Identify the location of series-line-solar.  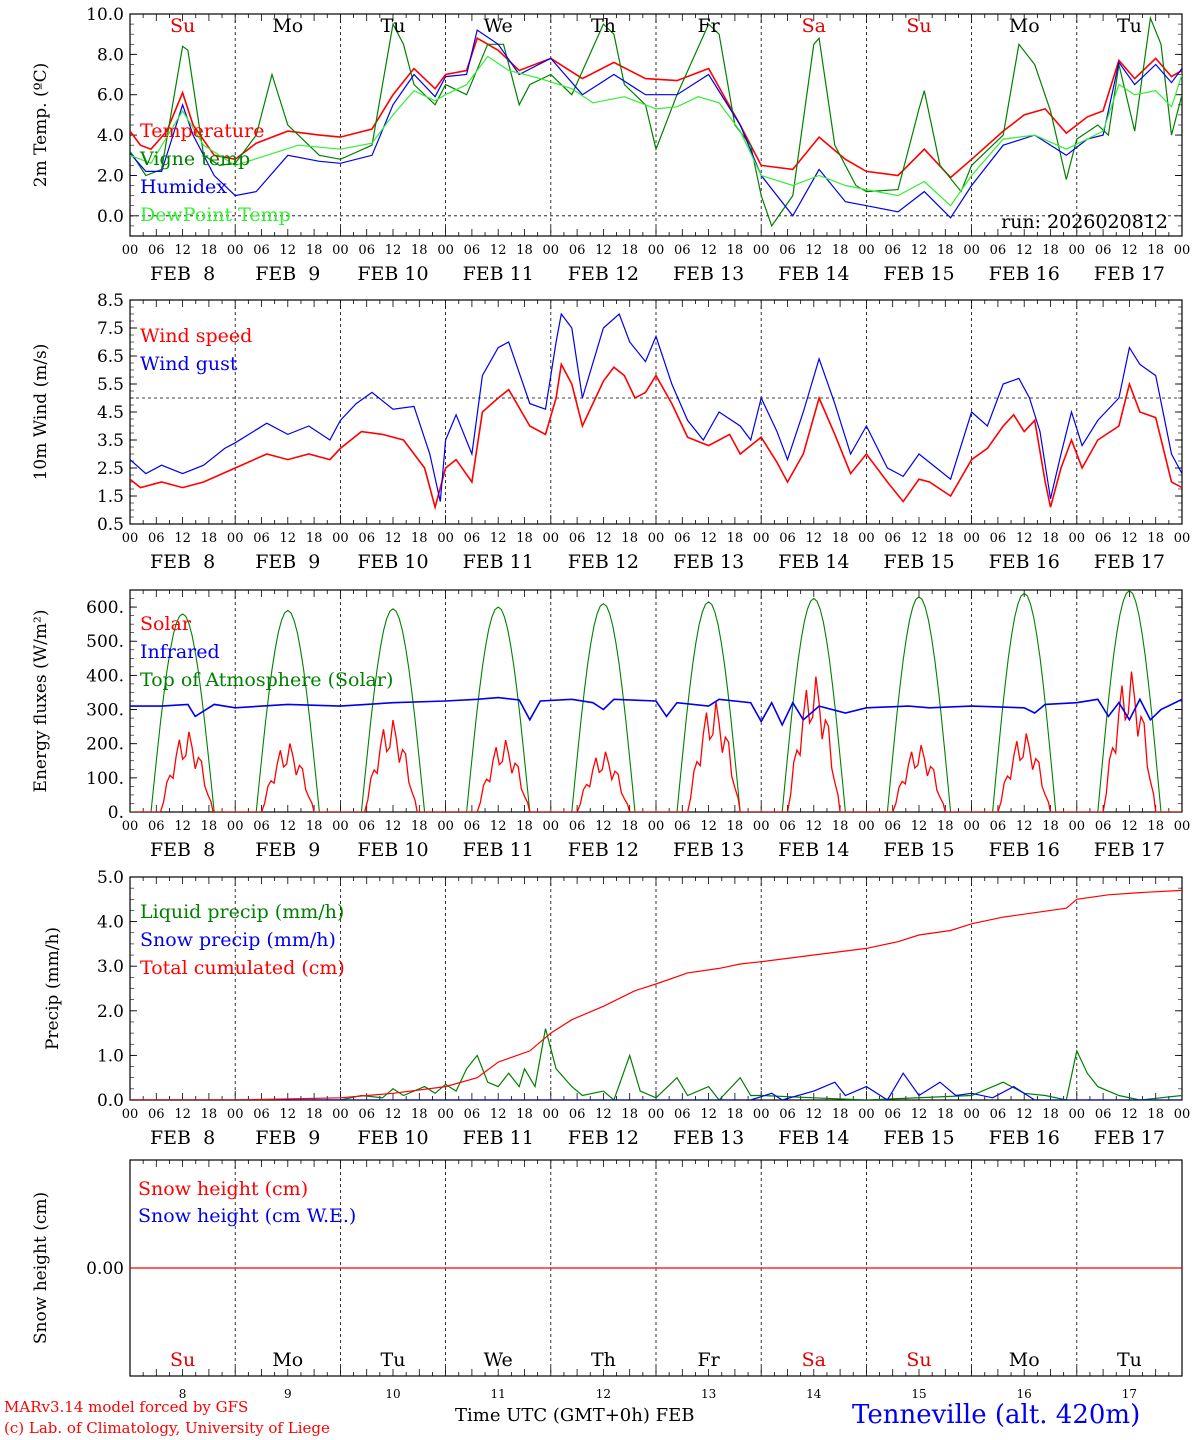
(658, 741).